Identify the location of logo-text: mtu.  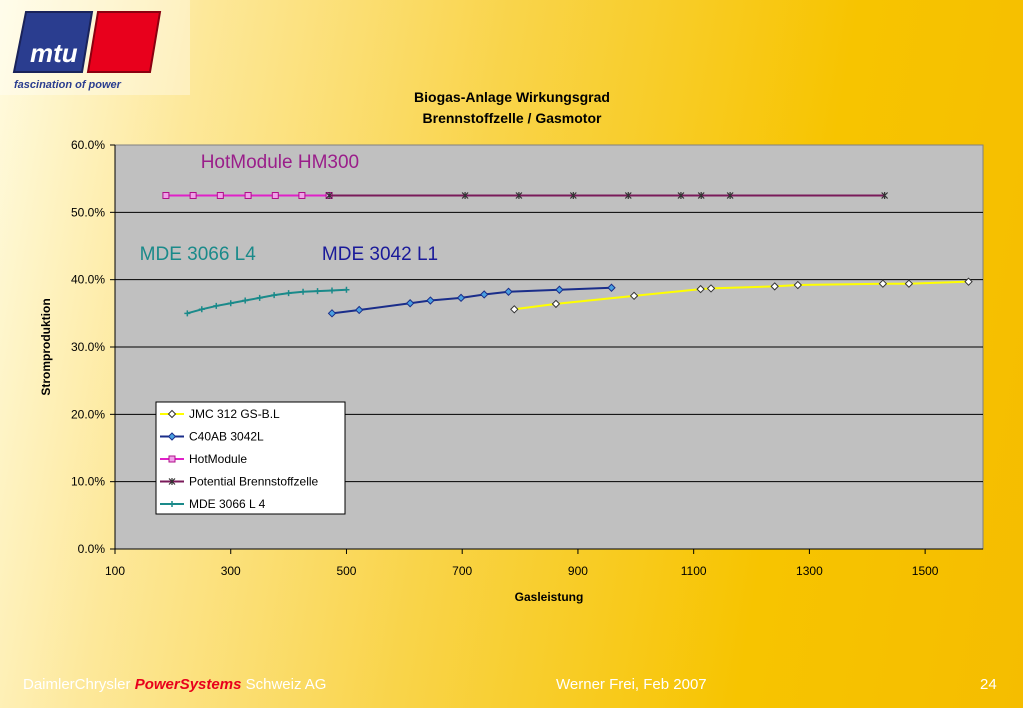
(54, 53).